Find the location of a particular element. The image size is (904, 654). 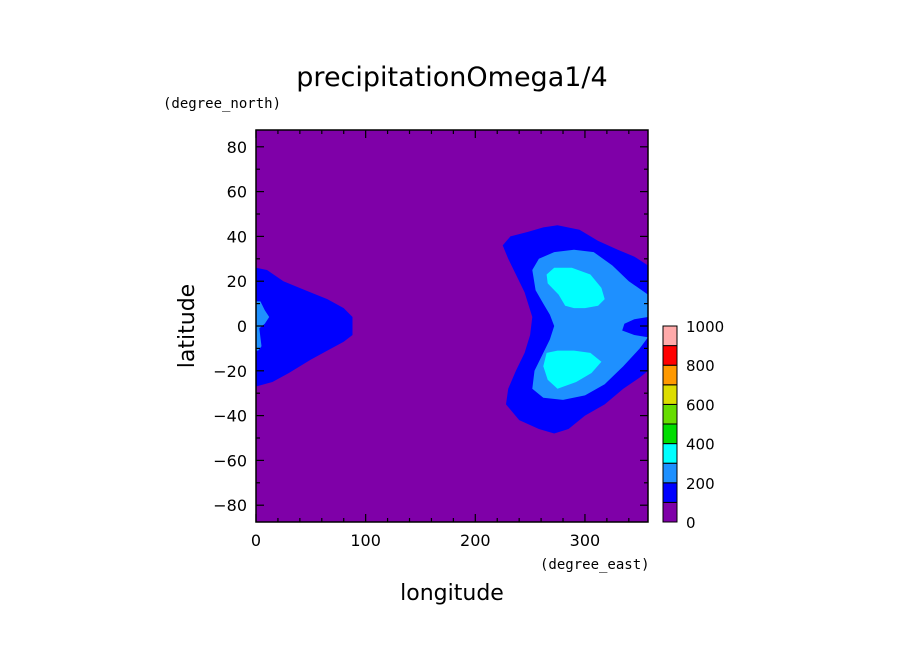

x-tick-label: 100 is located at coordinates (365, 540).